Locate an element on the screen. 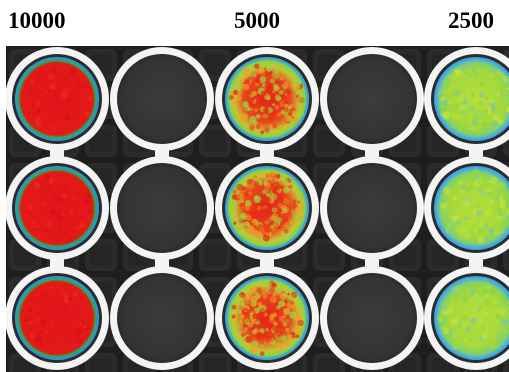  well-low is located at coordinates (466, 99).